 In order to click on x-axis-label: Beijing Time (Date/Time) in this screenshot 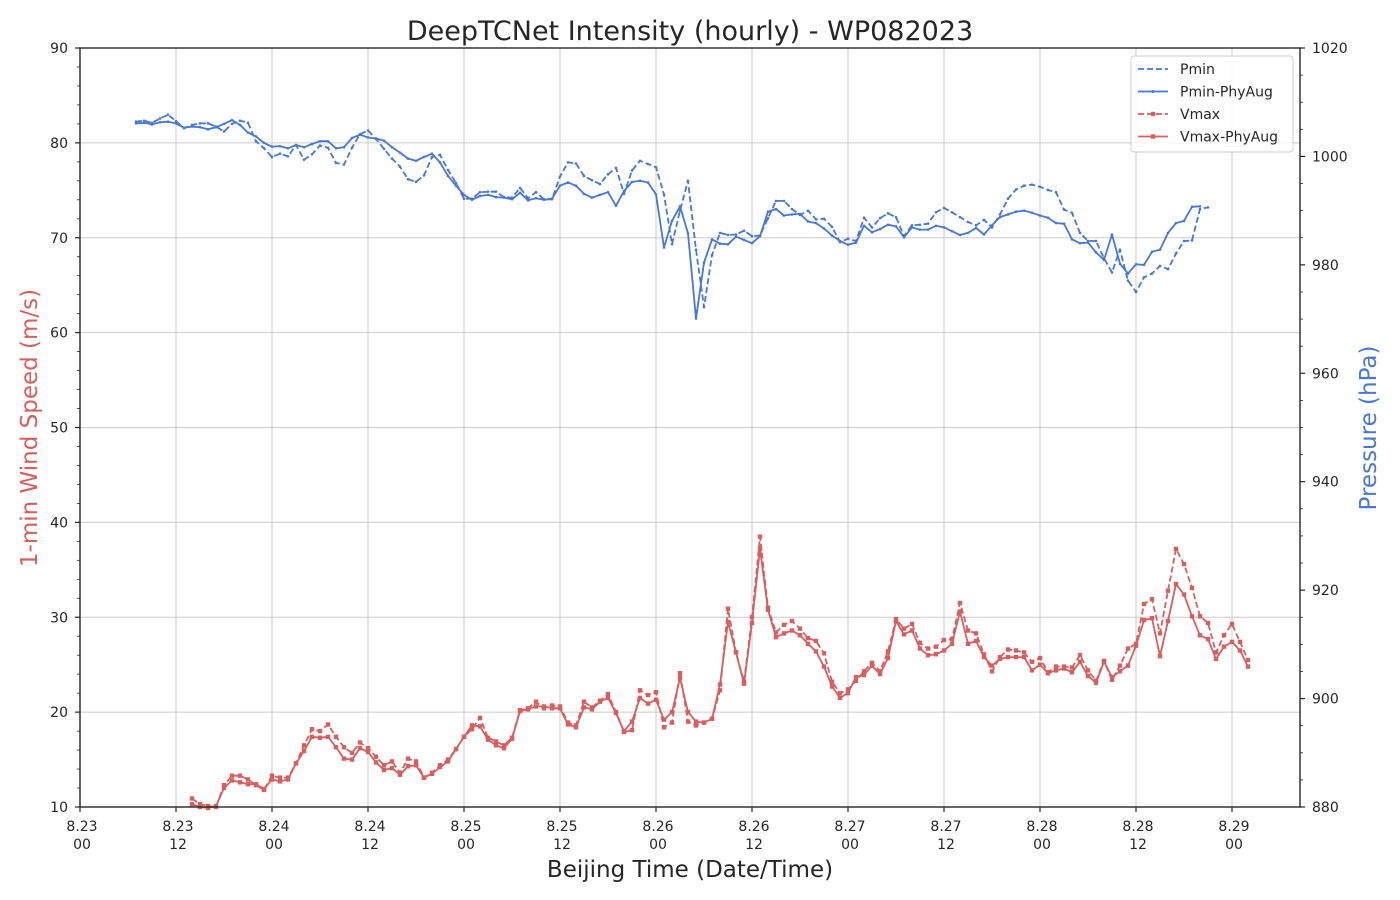, I will do `click(690, 870)`.